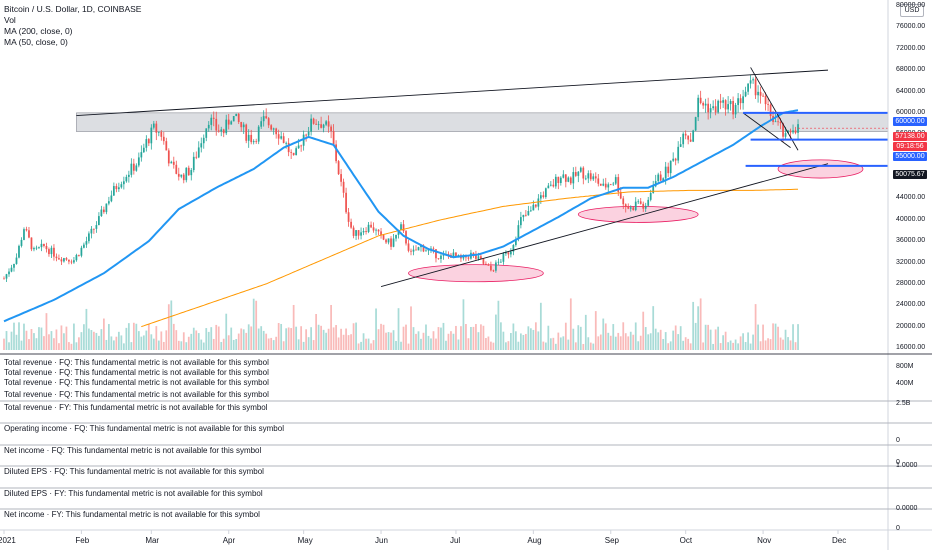 This screenshot has width=932, height=550. I want to click on price-axis-label: 76000.00, so click(911, 27).